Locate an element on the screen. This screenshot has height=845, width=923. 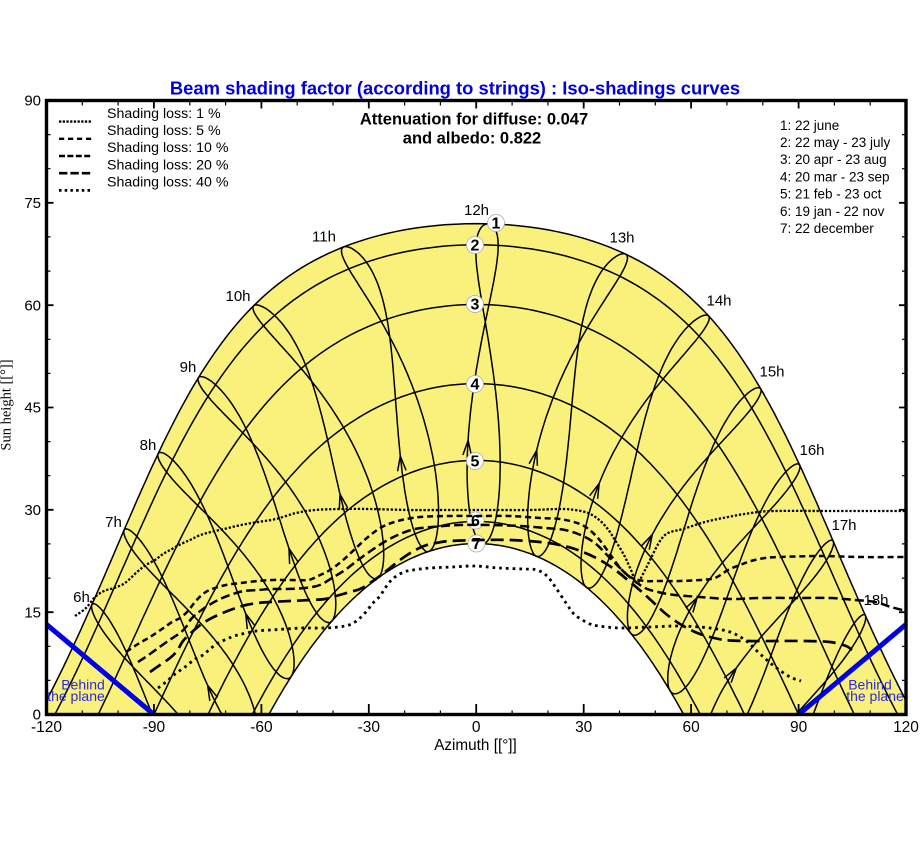
svg-text: 6: 19 jan - 22 nov is located at coordinates (832, 211).